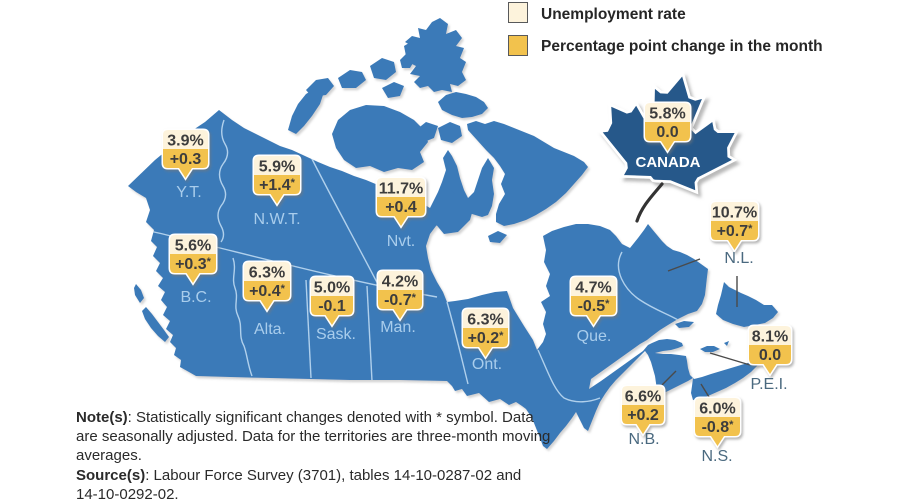 The image size is (900, 500). I want to click on svg-text: N.S., so click(716, 456).